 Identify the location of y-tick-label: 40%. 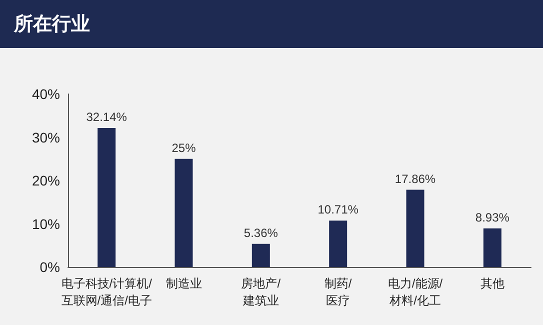
(46, 94).